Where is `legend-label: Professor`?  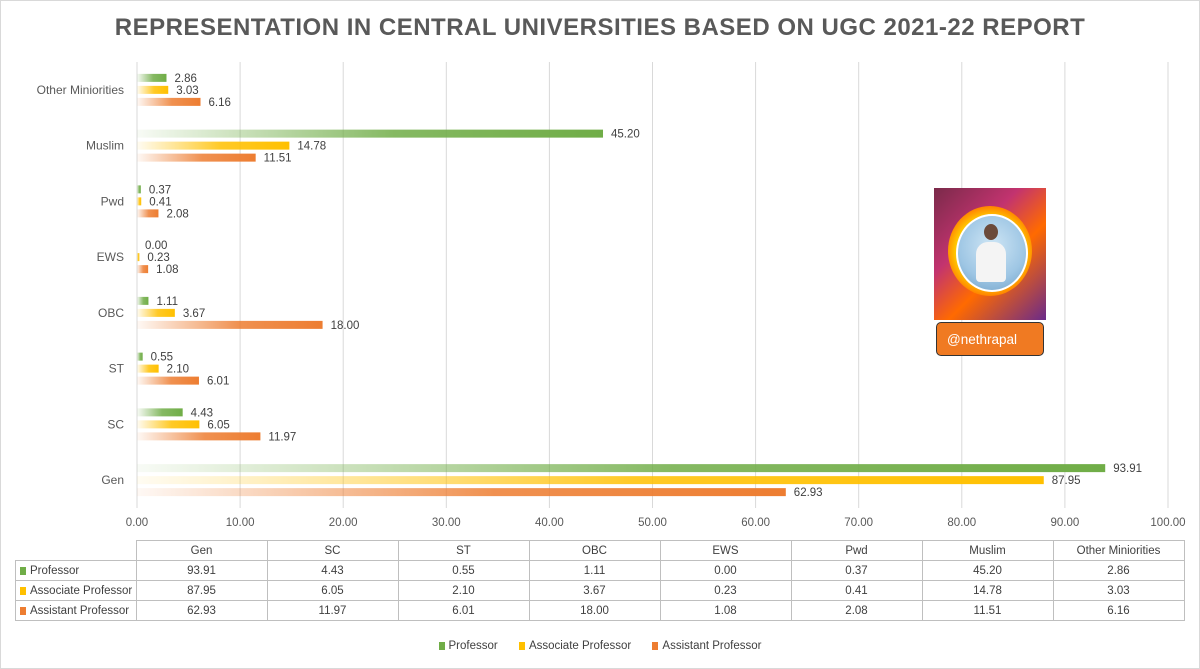
legend-label: Professor is located at coordinates (473, 646).